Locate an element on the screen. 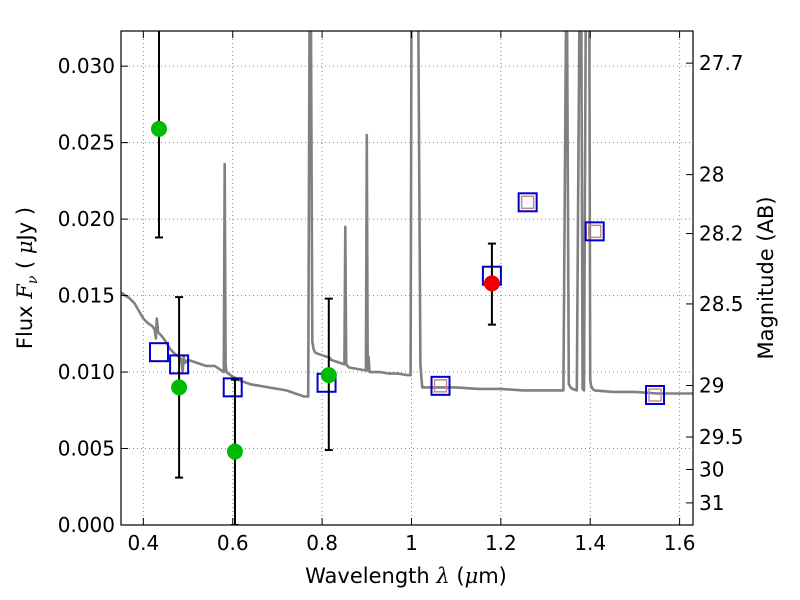 Image resolution: width=800 pixels, height=600 pixels. y2-tick-label: 31 is located at coordinates (711, 503).